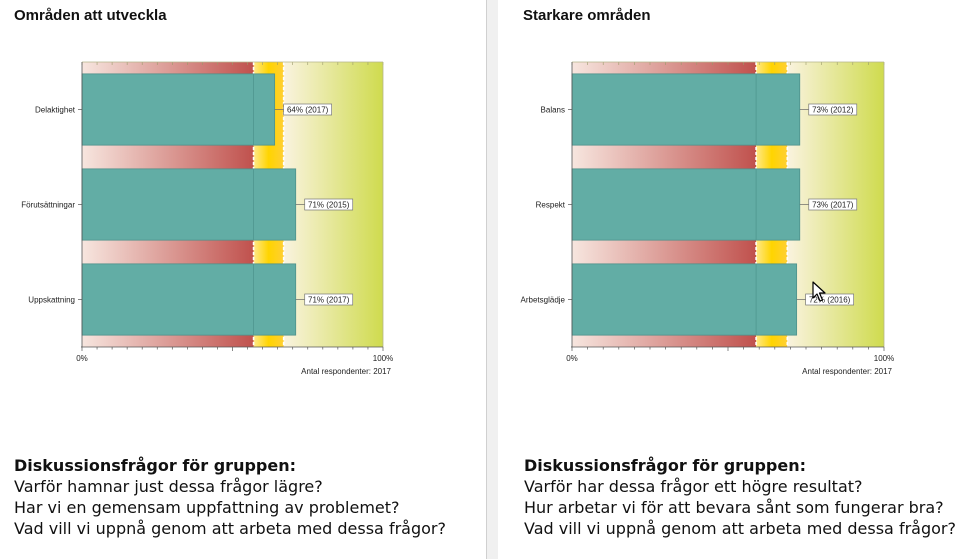 The height and width of the screenshot is (559, 958). I want to click on panel-title: Områden att utveckla, so click(90, 15).